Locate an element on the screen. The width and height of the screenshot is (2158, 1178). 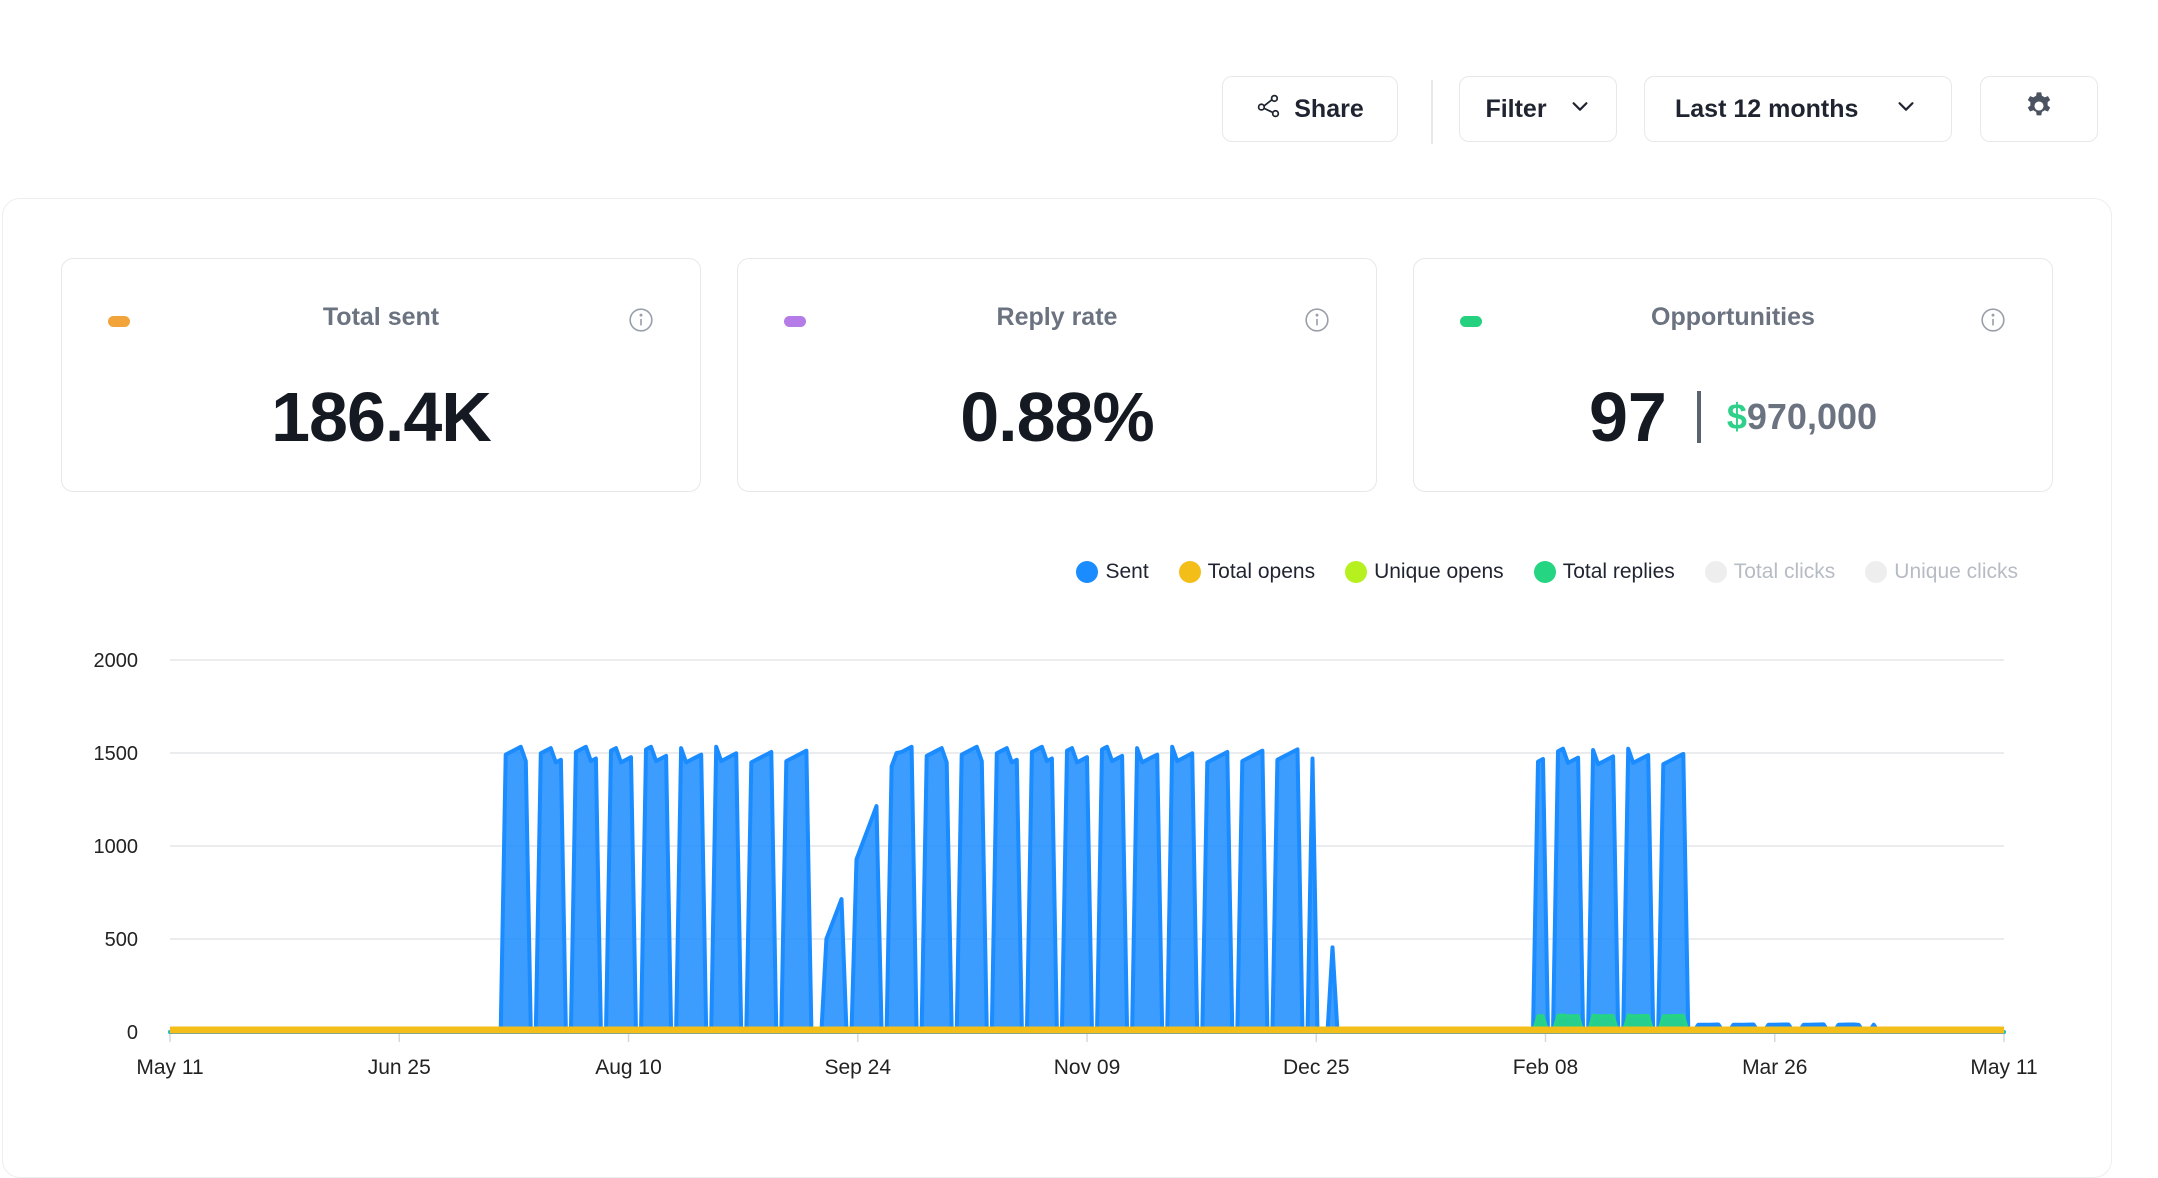
total-sent-color-pill is located at coordinates (119, 321).